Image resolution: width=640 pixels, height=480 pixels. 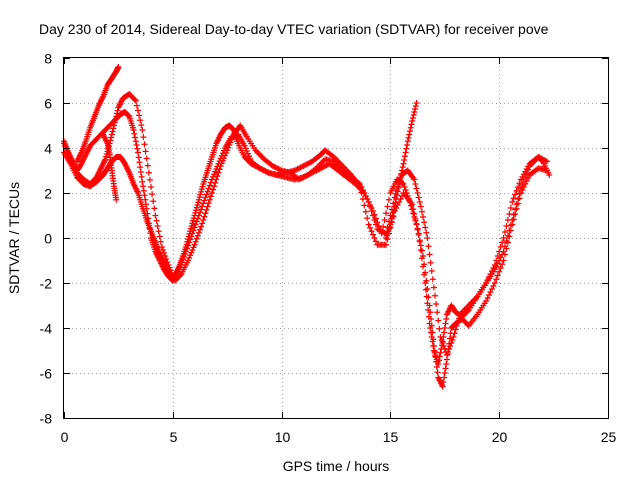 What do you see at coordinates (174, 437) in the screenshot?
I see `x-tick-label: 5` at bounding box center [174, 437].